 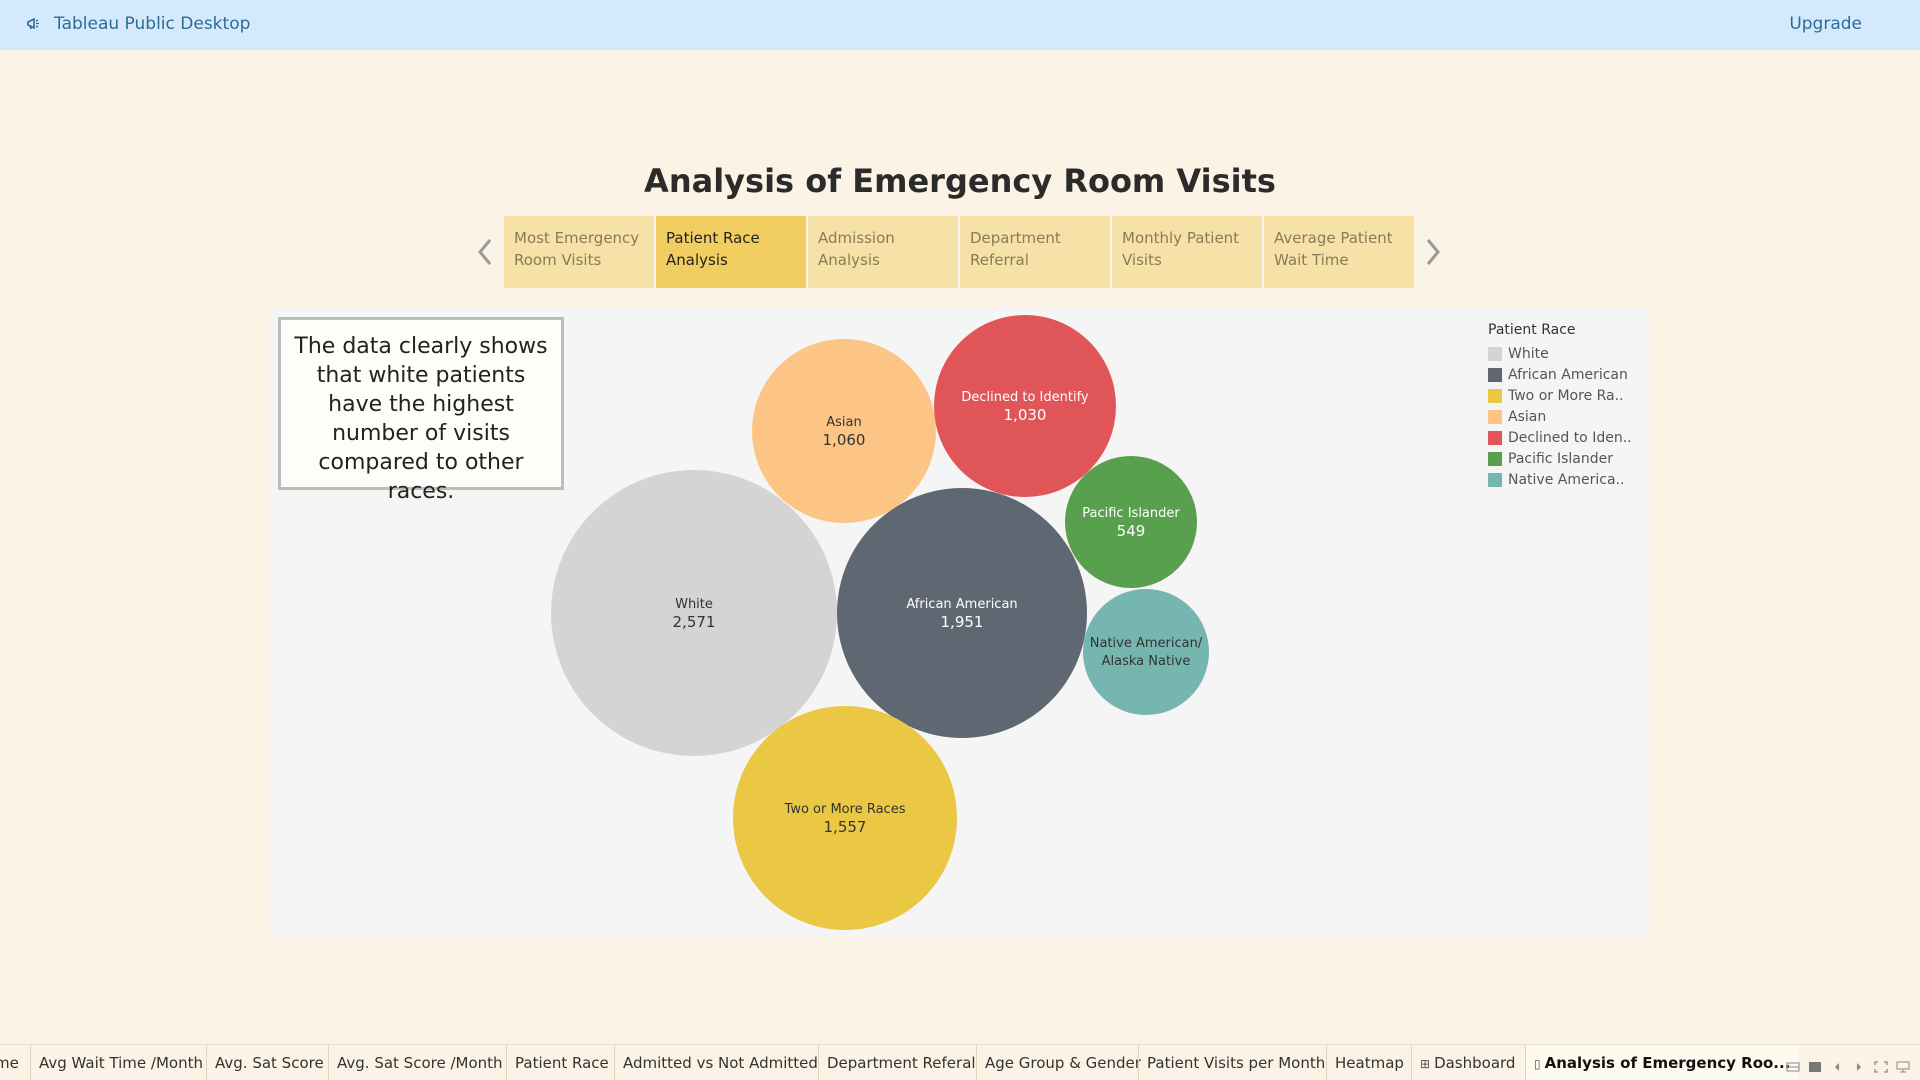 I want to click on app-title: Tableau Public Desktop, so click(x=152, y=24).